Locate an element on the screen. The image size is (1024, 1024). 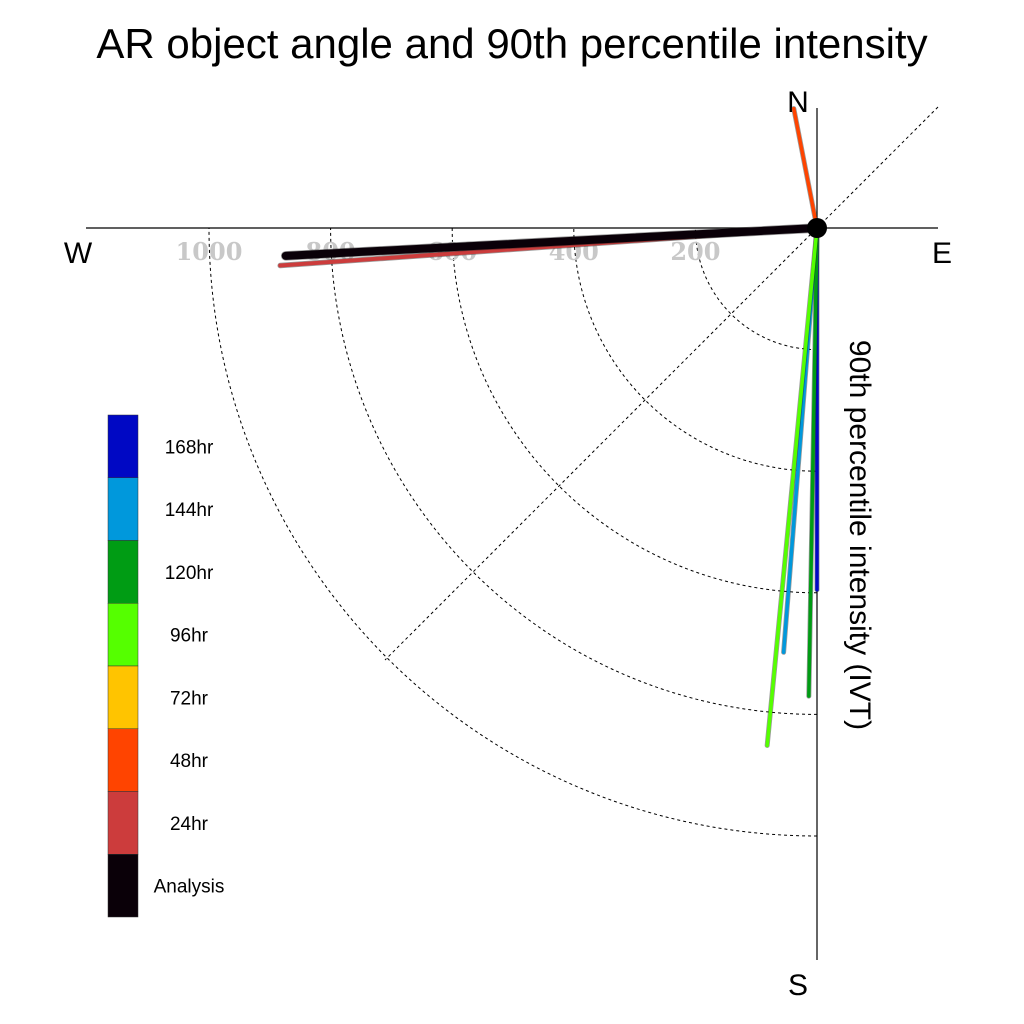
legend-swatch-48hr is located at coordinates (123, 760).